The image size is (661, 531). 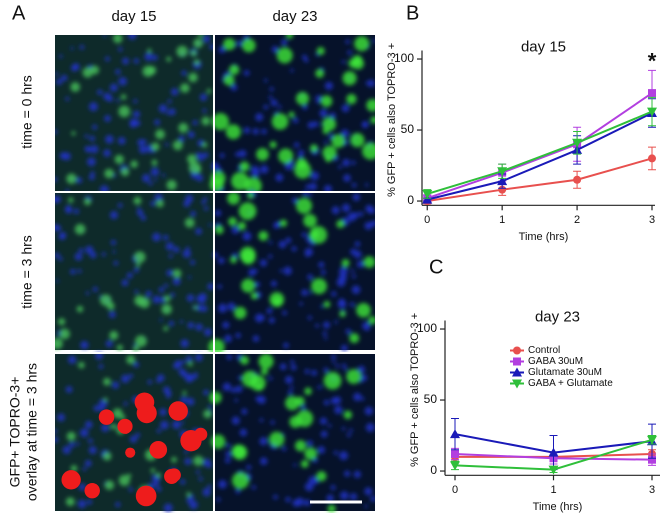 I want to click on x-tick-label: 3, so click(x=652, y=490).